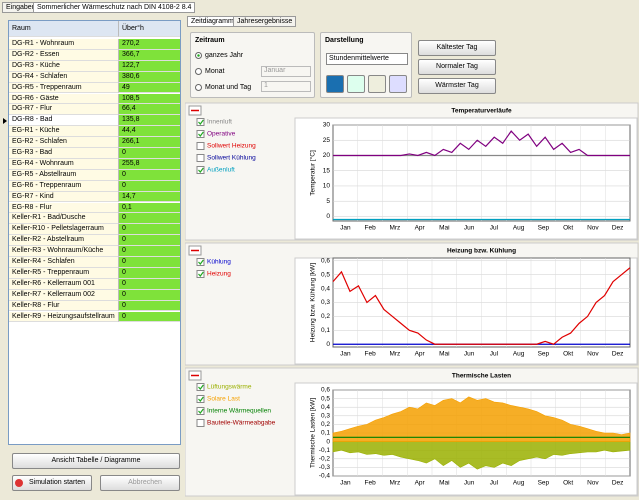  Describe the element at coordinates (149, 44) in the screenshot. I see `cell: 270,2` at that location.